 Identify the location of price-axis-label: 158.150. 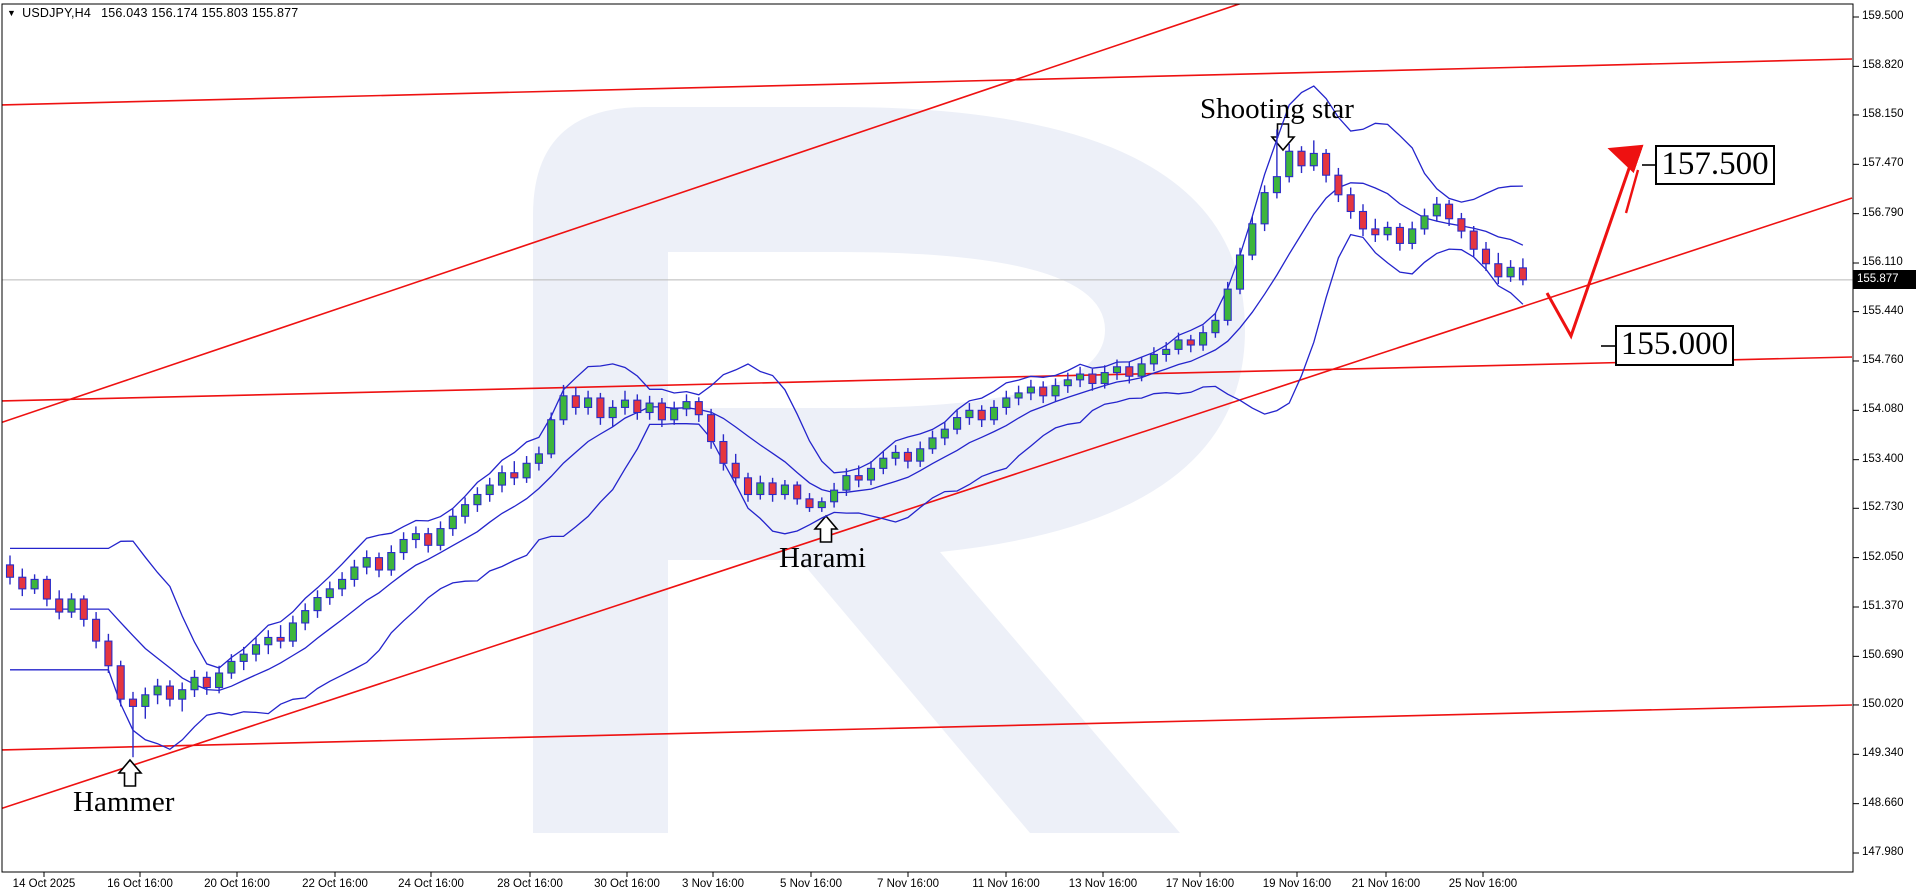
(1883, 113).